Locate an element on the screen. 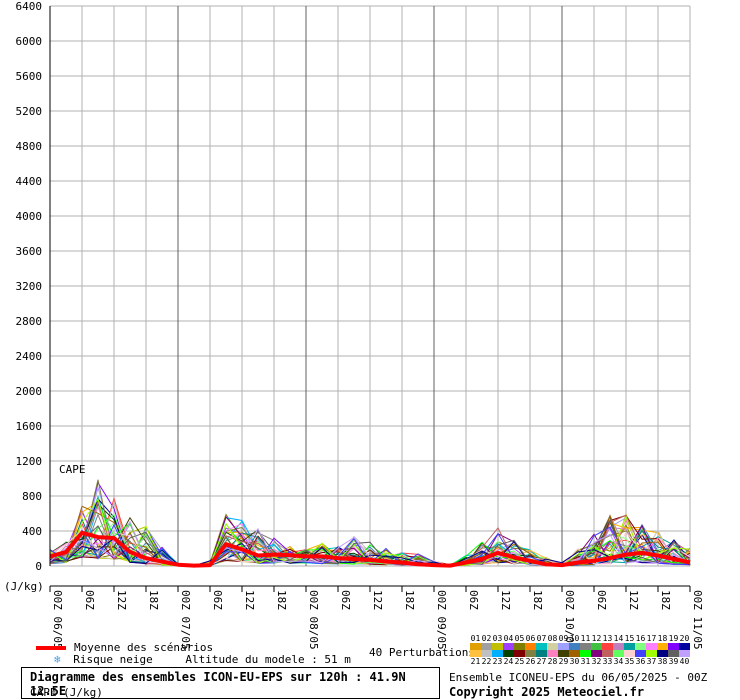  y-tick-label: 2000 is located at coordinates (29, 391).